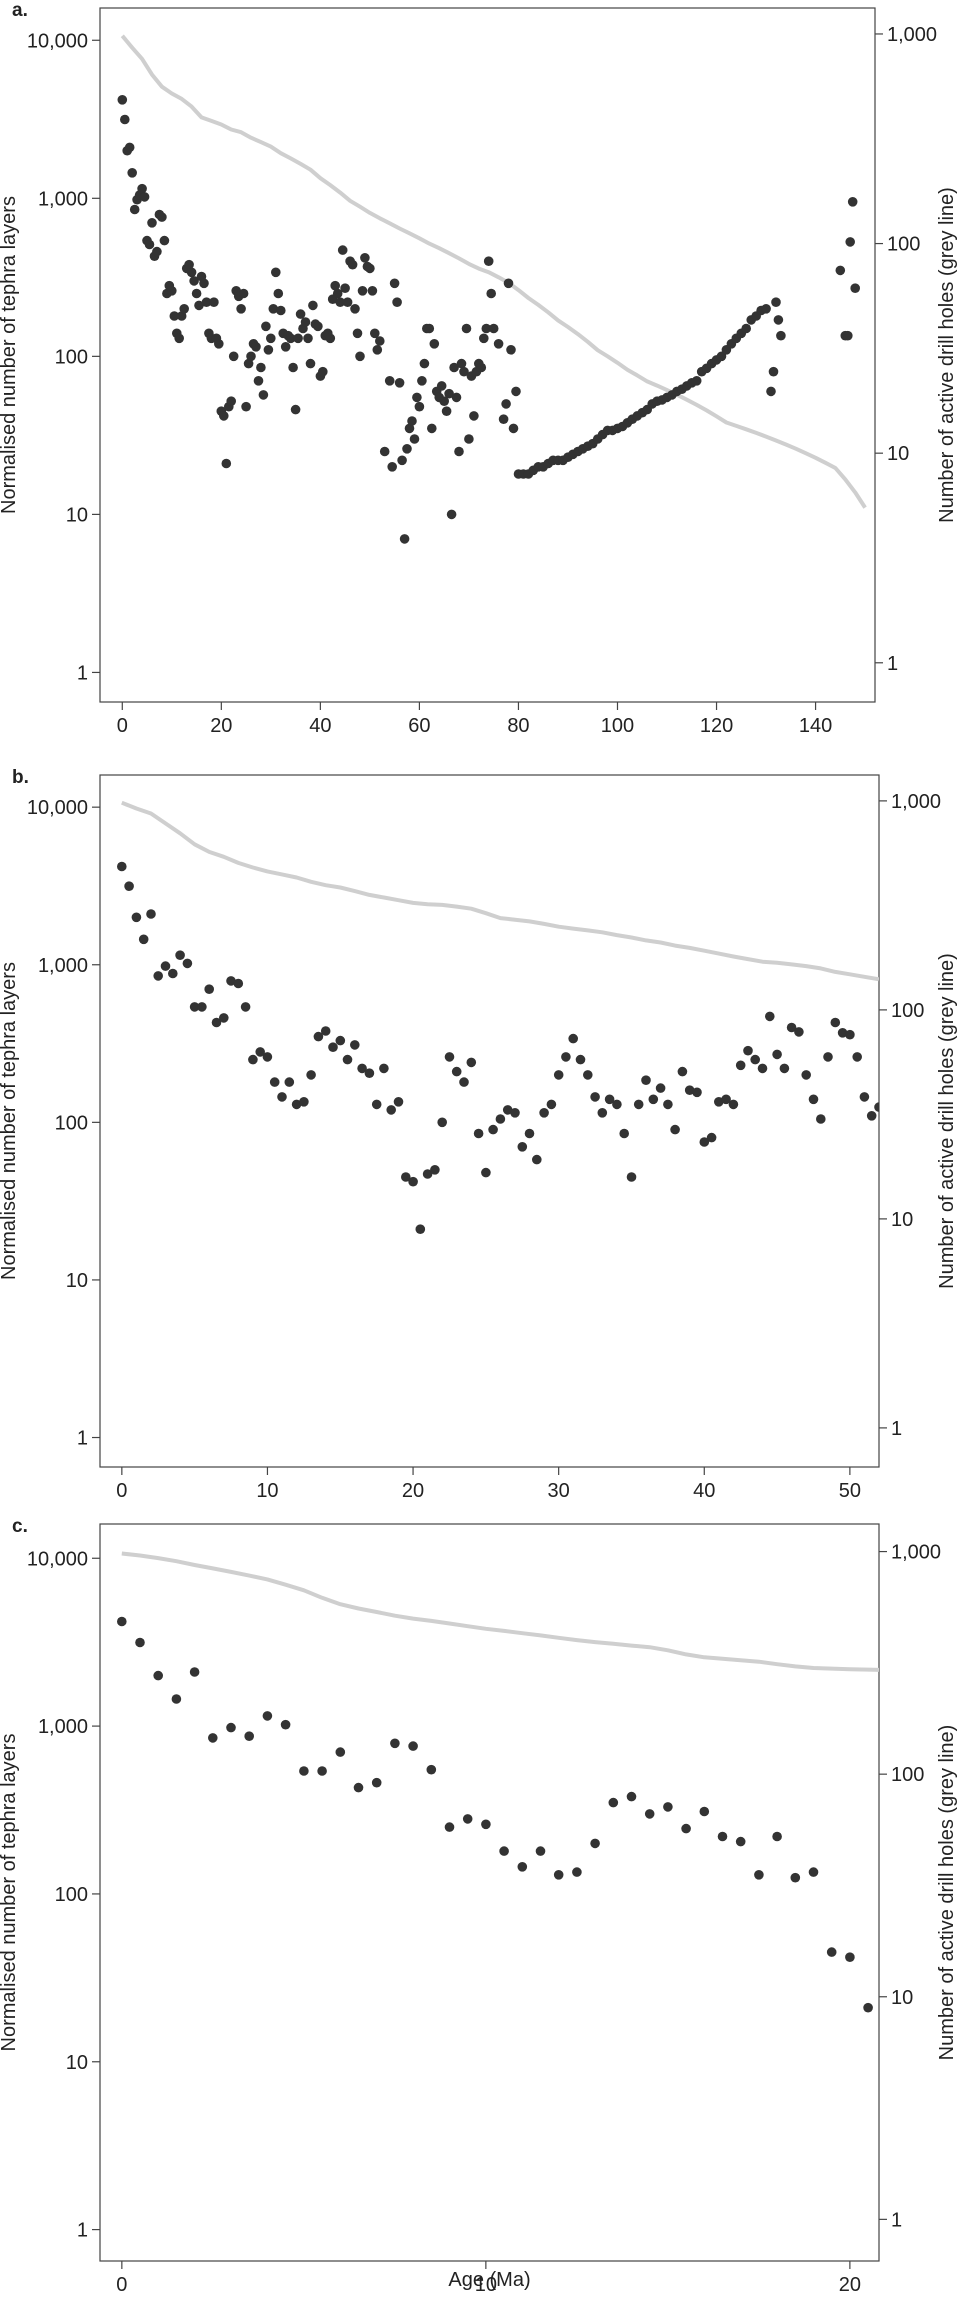 The width and height of the screenshot is (961, 2298). What do you see at coordinates (71, 357) in the screenshot?
I see `y-tick-label: 100` at bounding box center [71, 357].